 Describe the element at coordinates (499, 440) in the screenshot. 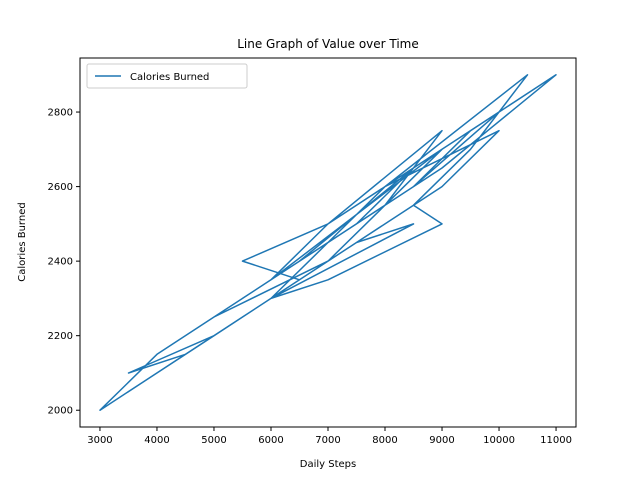

I see `x-tick-label: 10000` at that location.